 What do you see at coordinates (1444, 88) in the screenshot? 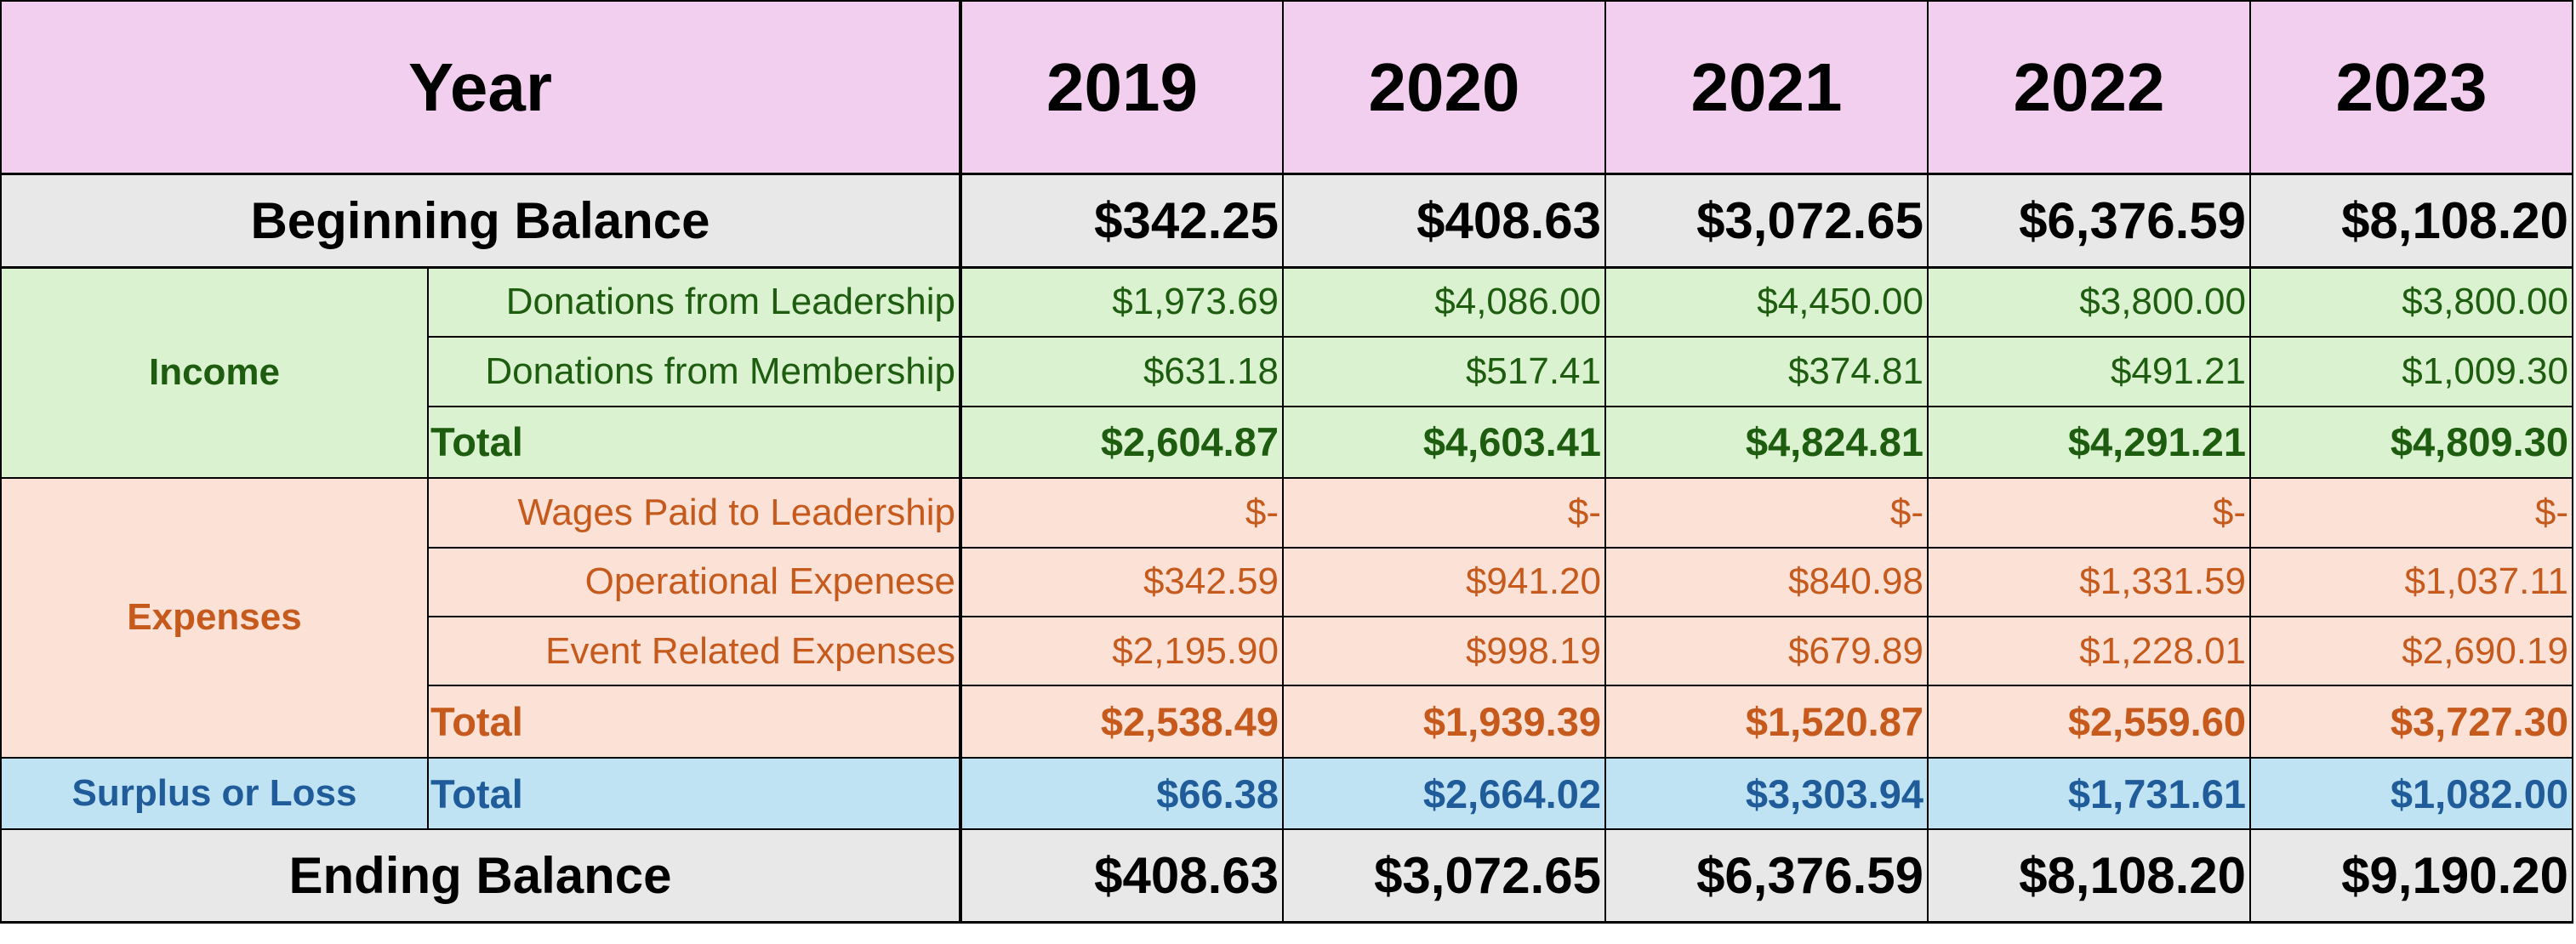
I see `year-header-cell: 2020` at bounding box center [1444, 88].